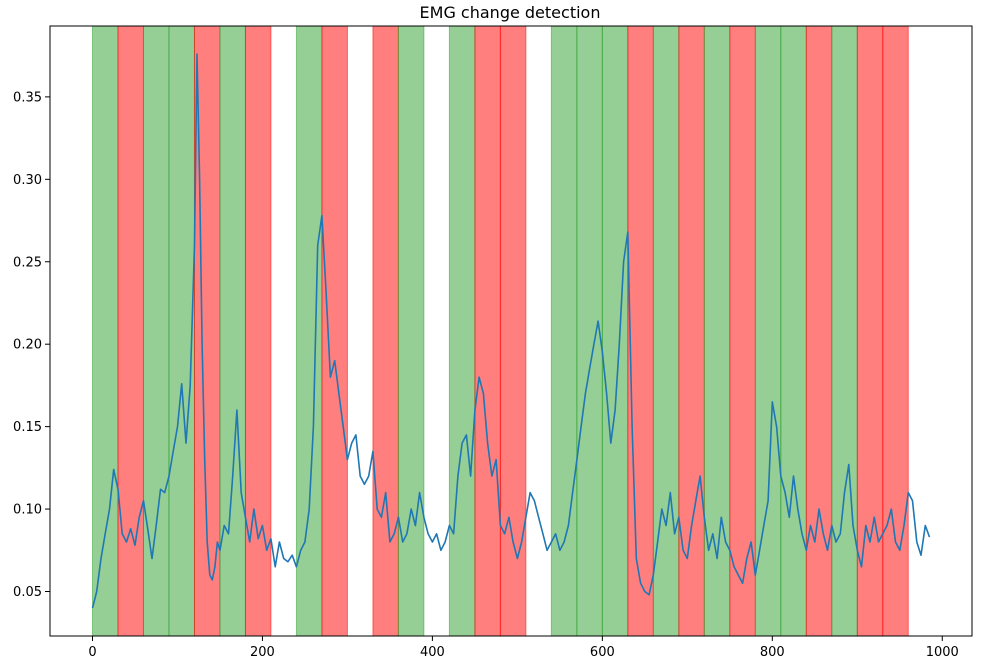 Image resolution: width=982 pixels, height=666 pixels. I want to click on x-tick-label: 200, so click(262, 652).